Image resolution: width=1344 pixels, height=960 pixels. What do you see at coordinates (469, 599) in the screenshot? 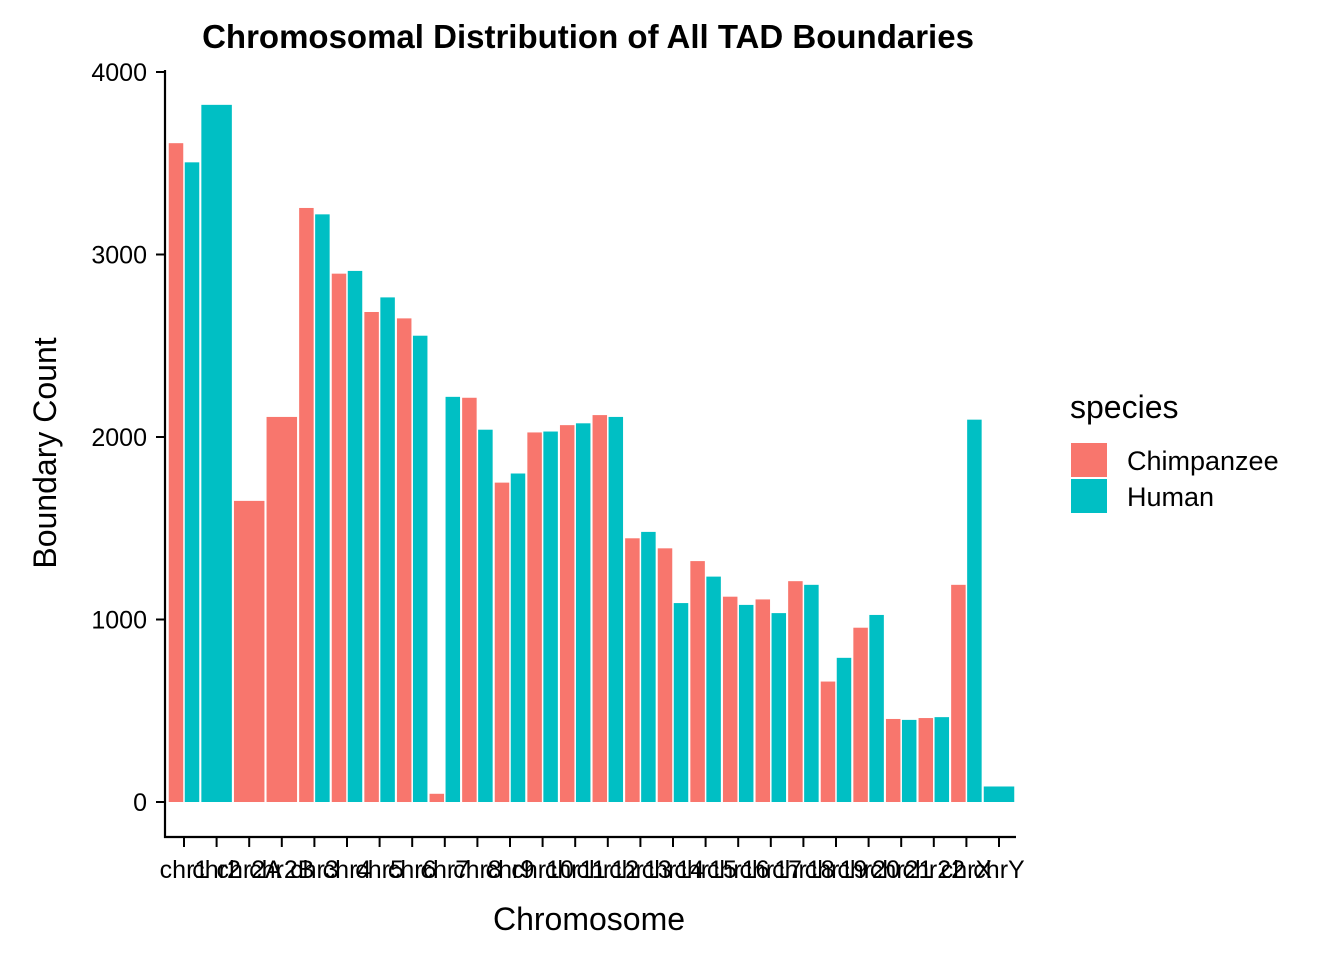
I see `bar-chimpanzee-chr8` at bounding box center [469, 599].